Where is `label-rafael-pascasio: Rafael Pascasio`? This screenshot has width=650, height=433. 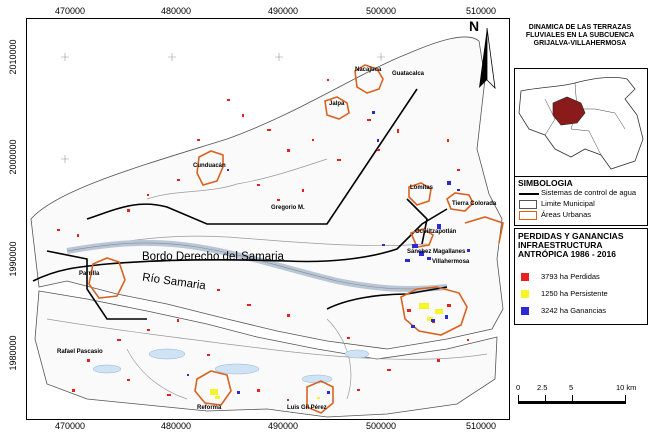 label-rafael-pascasio: Rafael Pascasio is located at coordinates (80, 352).